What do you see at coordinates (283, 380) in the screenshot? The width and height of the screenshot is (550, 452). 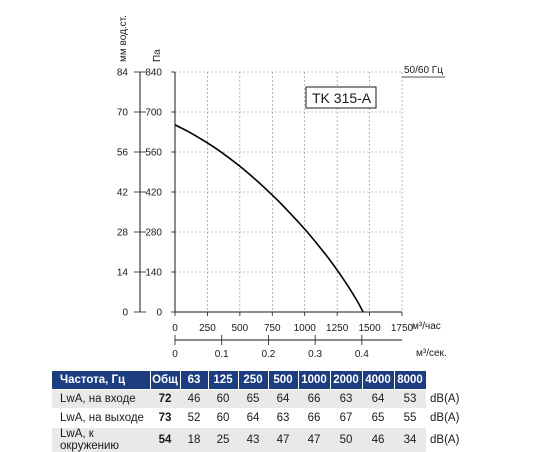 I see `header-band: 500` at bounding box center [283, 380].